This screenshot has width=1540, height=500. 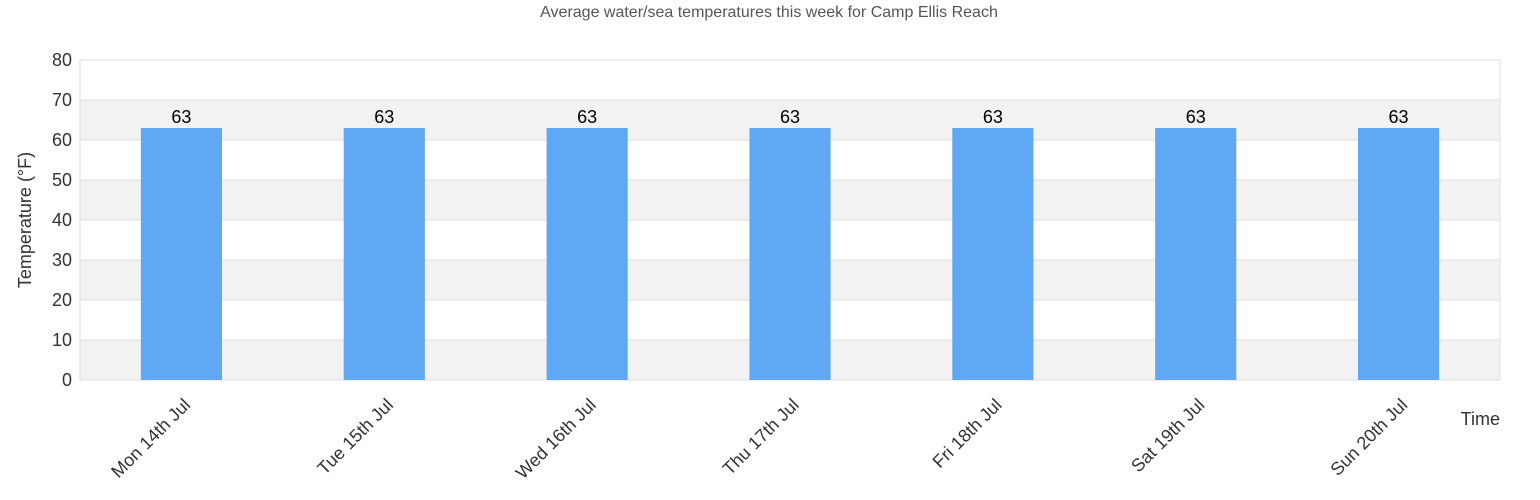 What do you see at coordinates (1368, 437) in the screenshot?
I see `x-tick-label: Sun 20th Jul` at bounding box center [1368, 437].